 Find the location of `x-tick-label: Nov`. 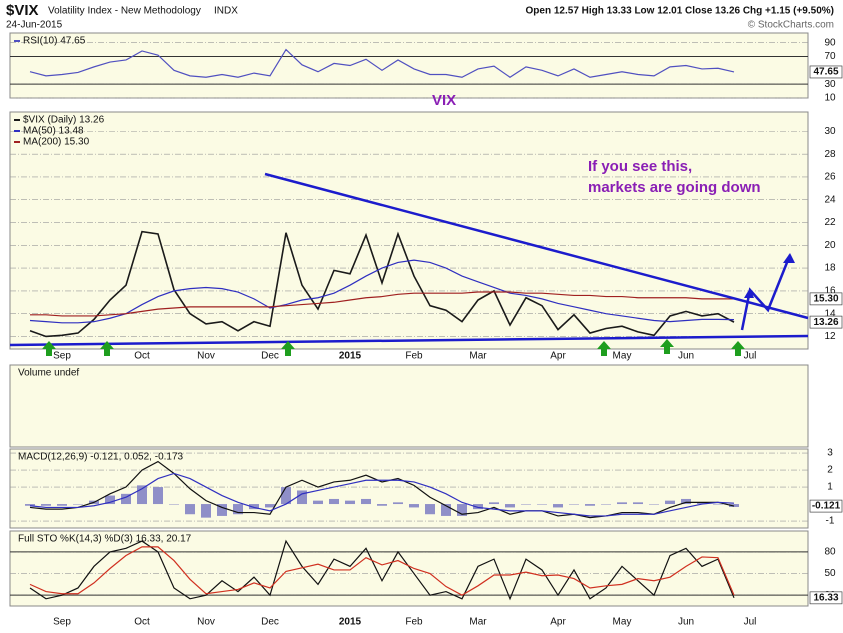

x-tick-label: Nov is located at coordinates (206, 622).